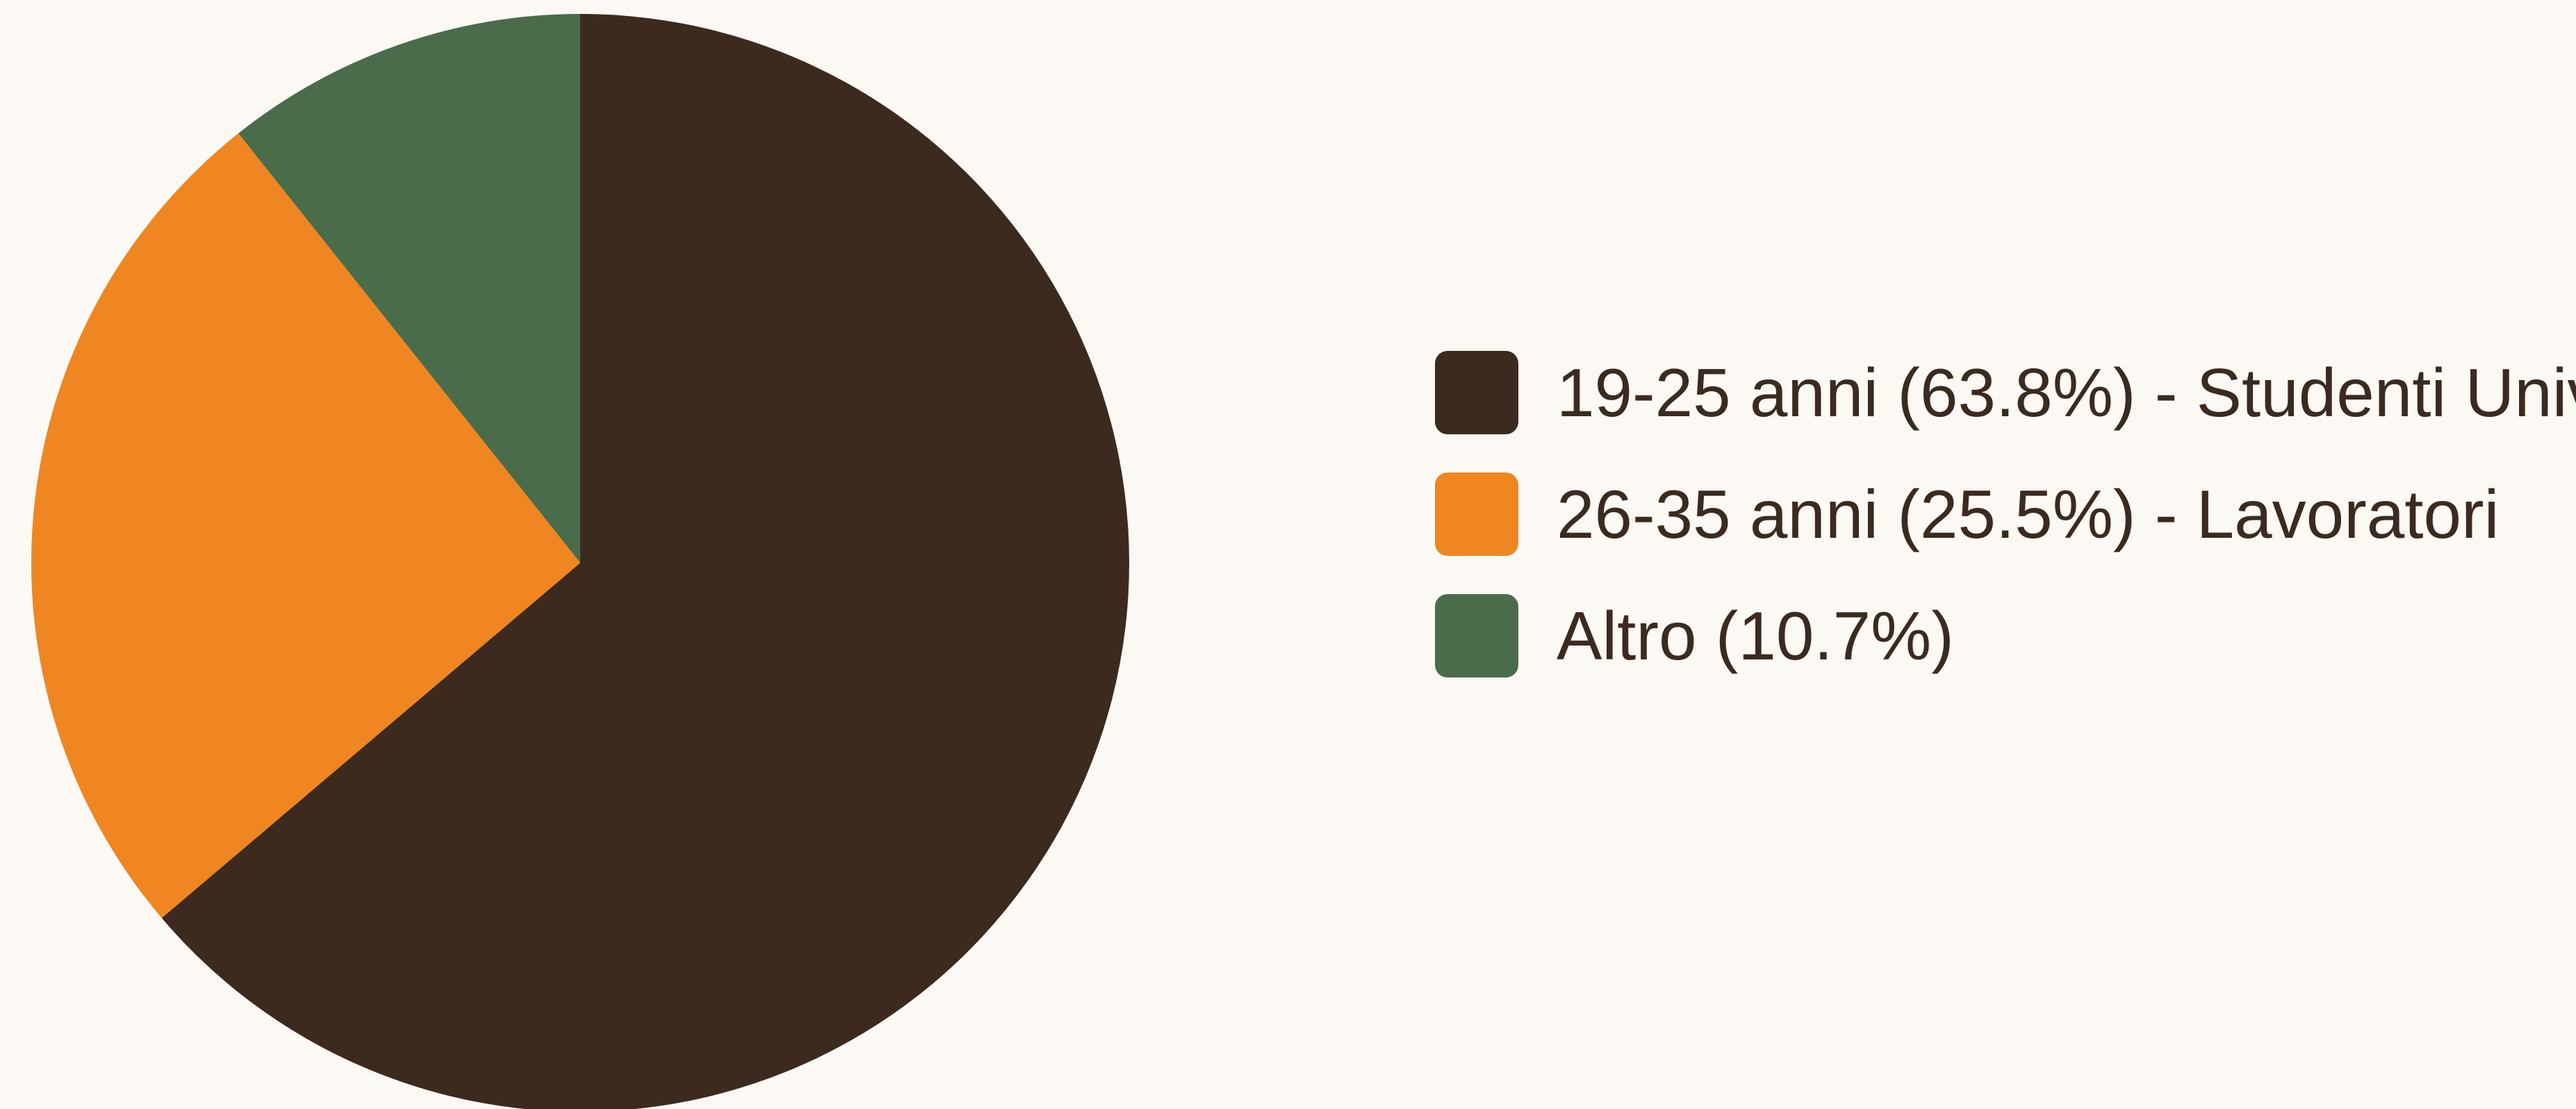 This screenshot has width=2576, height=1109. What do you see at coordinates (2066, 393) in the screenshot?
I see `legend-label-1: 19-25 anni (63.8%) - Studenti Univ.` at bounding box center [2066, 393].